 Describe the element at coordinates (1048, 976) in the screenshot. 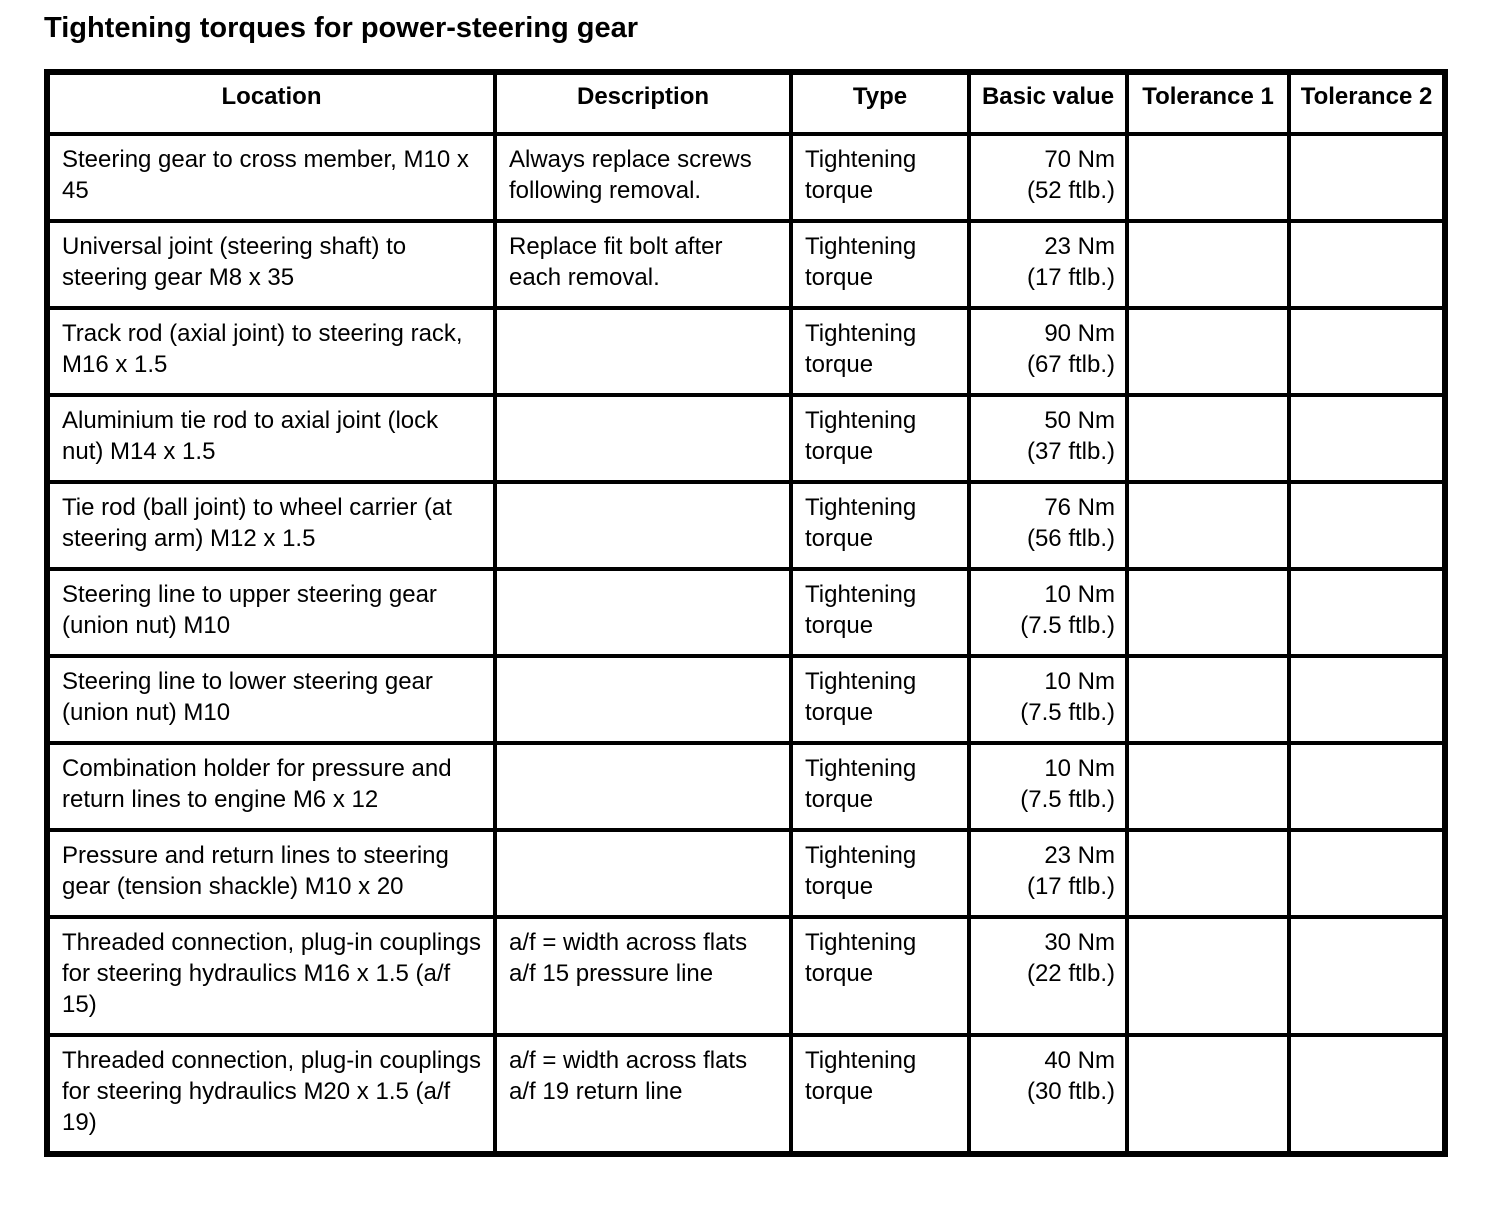

I see `cell-basic-value: 30 Nm (22 ftlb.)` at that location.